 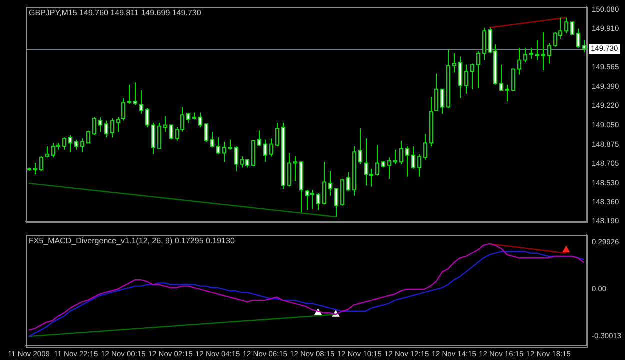 What do you see at coordinates (115, 13) in the screenshot?
I see `chart-title: GBPJPY,M15 149.760 149.811 149.699 149.730` at bounding box center [115, 13].